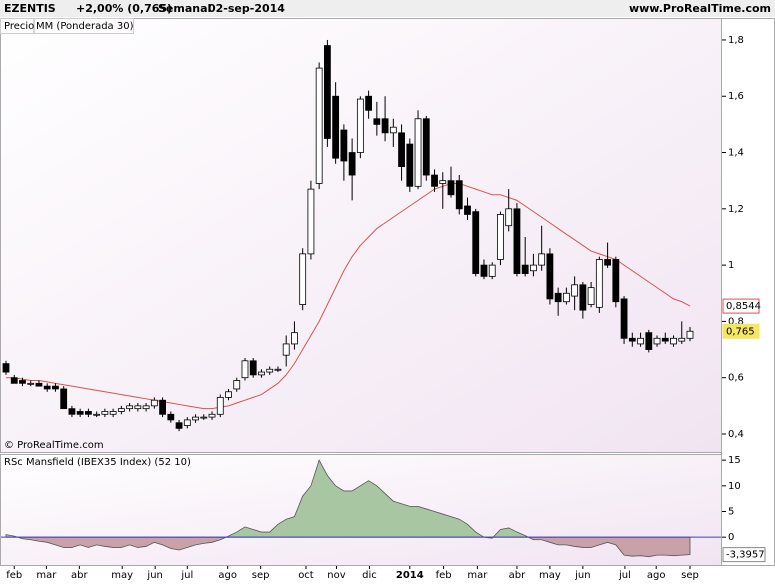 The height and width of the screenshot is (585, 775). I want to click on y-tick-label: 1,2, so click(736, 209).